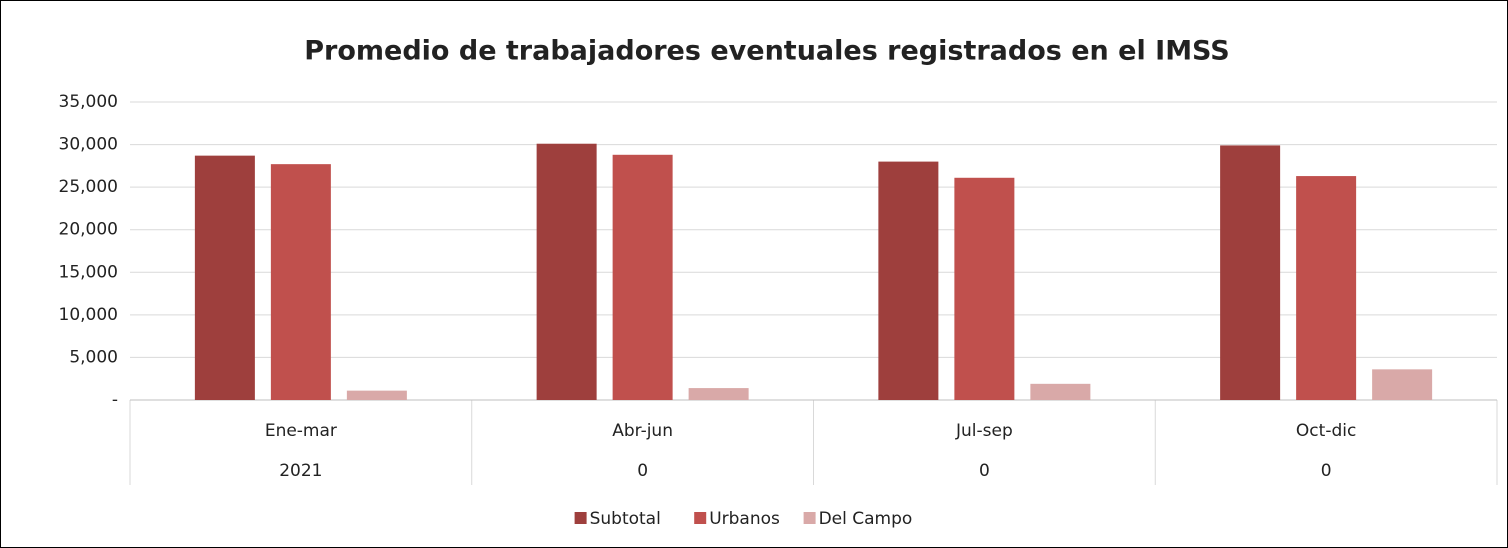 Image resolution: width=1508 pixels, height=548 pixels. Describe the element at coordinates (984, 431) in the screenshot. I see `x-tick-label: Jul-sep` at that location.